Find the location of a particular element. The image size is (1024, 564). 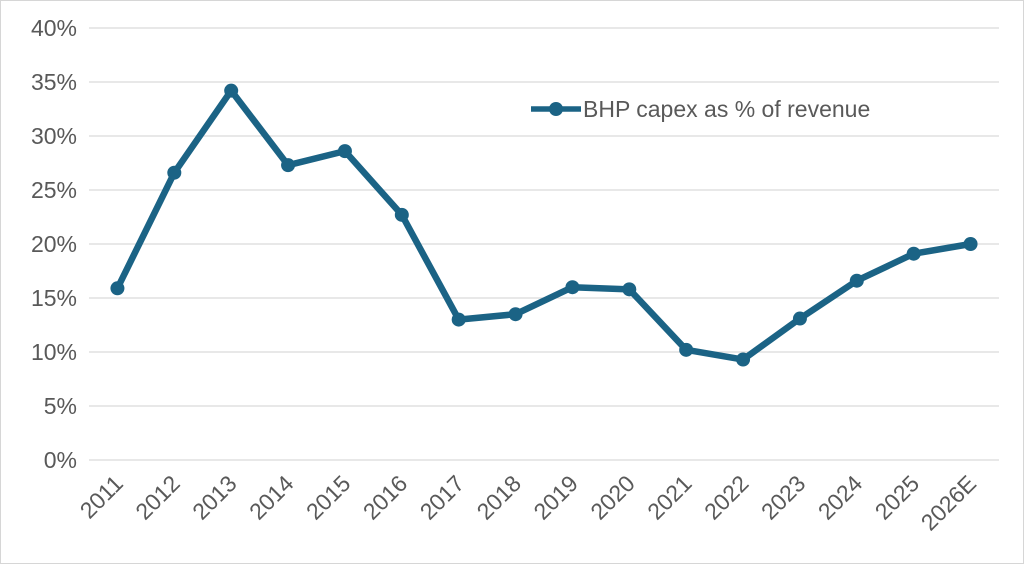

x-axis-tick-label: 2022 is located at coordinates (726, 497).